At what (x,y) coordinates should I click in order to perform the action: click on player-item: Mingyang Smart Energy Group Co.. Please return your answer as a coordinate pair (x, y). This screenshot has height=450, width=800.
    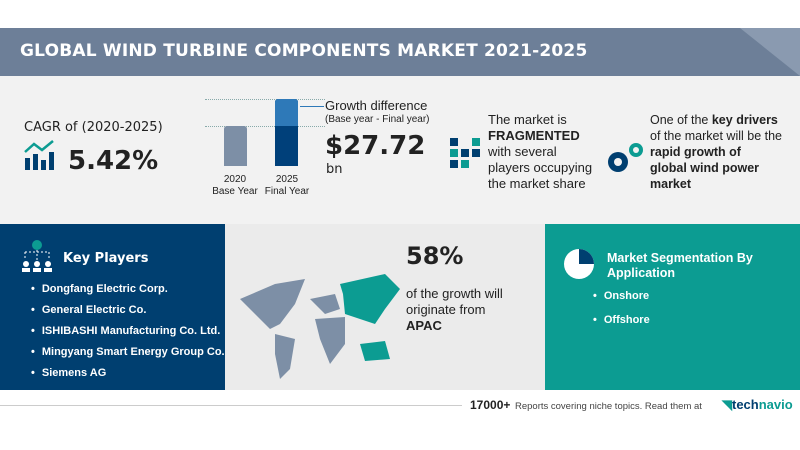
    Looking at the image, I should click on (128, 352).